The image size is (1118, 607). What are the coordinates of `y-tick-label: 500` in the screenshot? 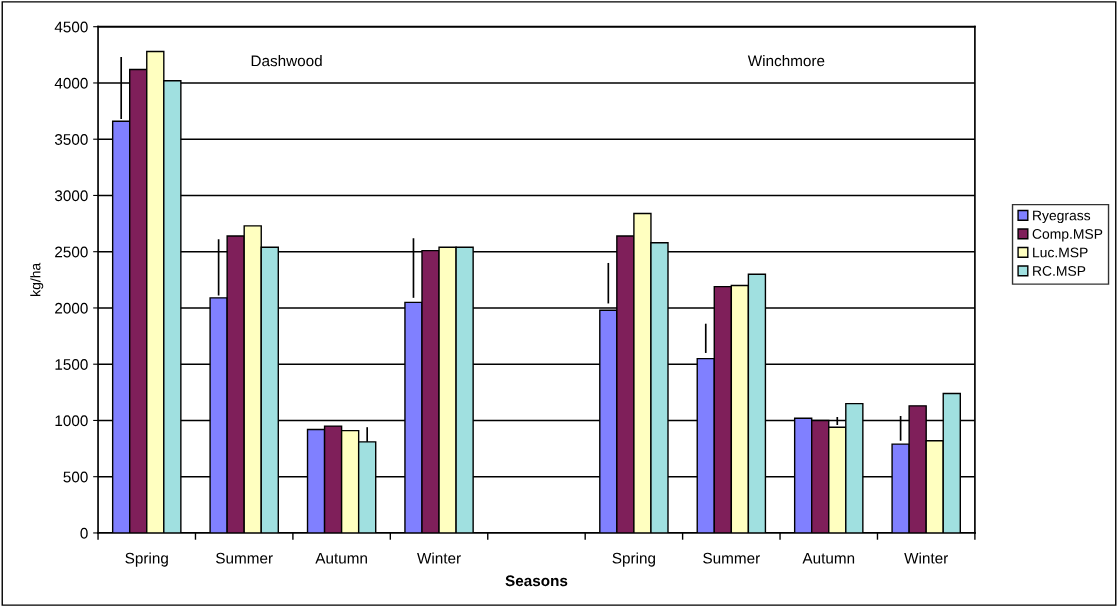 It's located at (75, 477).